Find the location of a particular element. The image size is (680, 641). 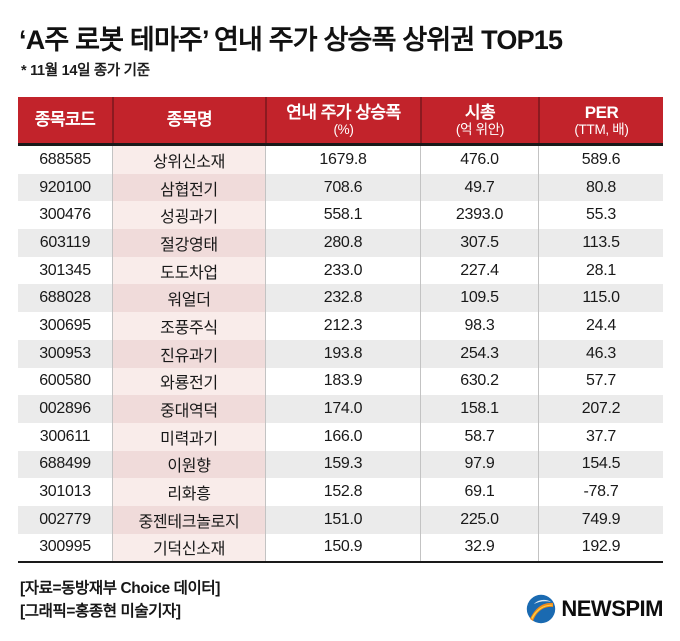

cell-name: 와룡전기 is located at coordinates (188, 381).